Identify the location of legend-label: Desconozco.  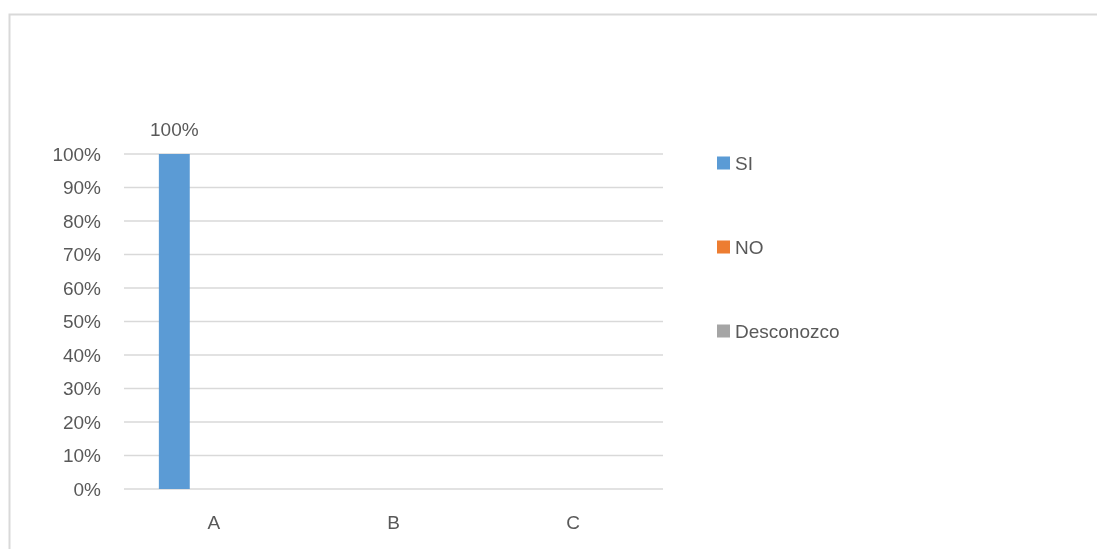
(787, 331).